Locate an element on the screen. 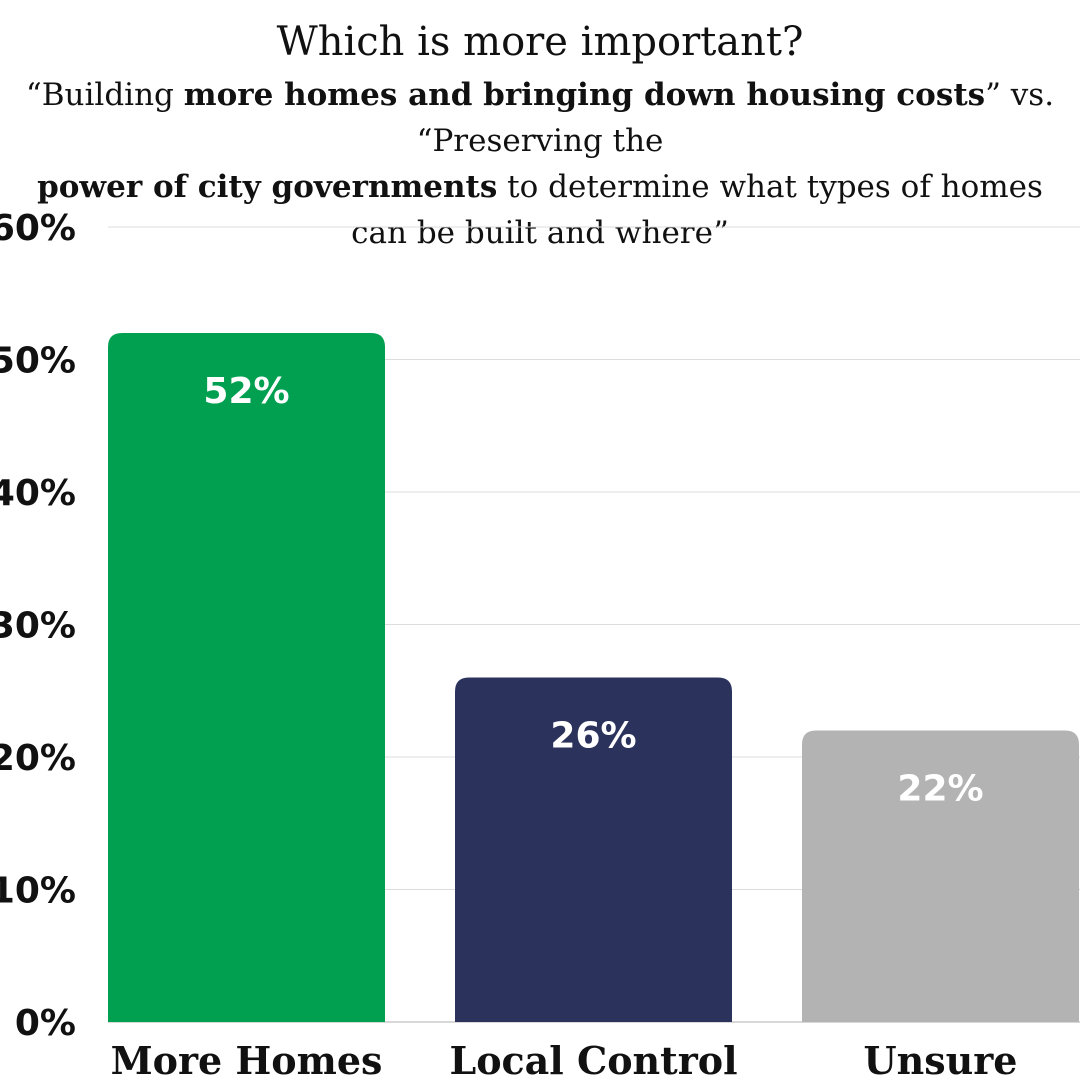 The width and height of the screenshot is (1080, 1080). y-tick-label: 40% is located at coordinates (38, 493).